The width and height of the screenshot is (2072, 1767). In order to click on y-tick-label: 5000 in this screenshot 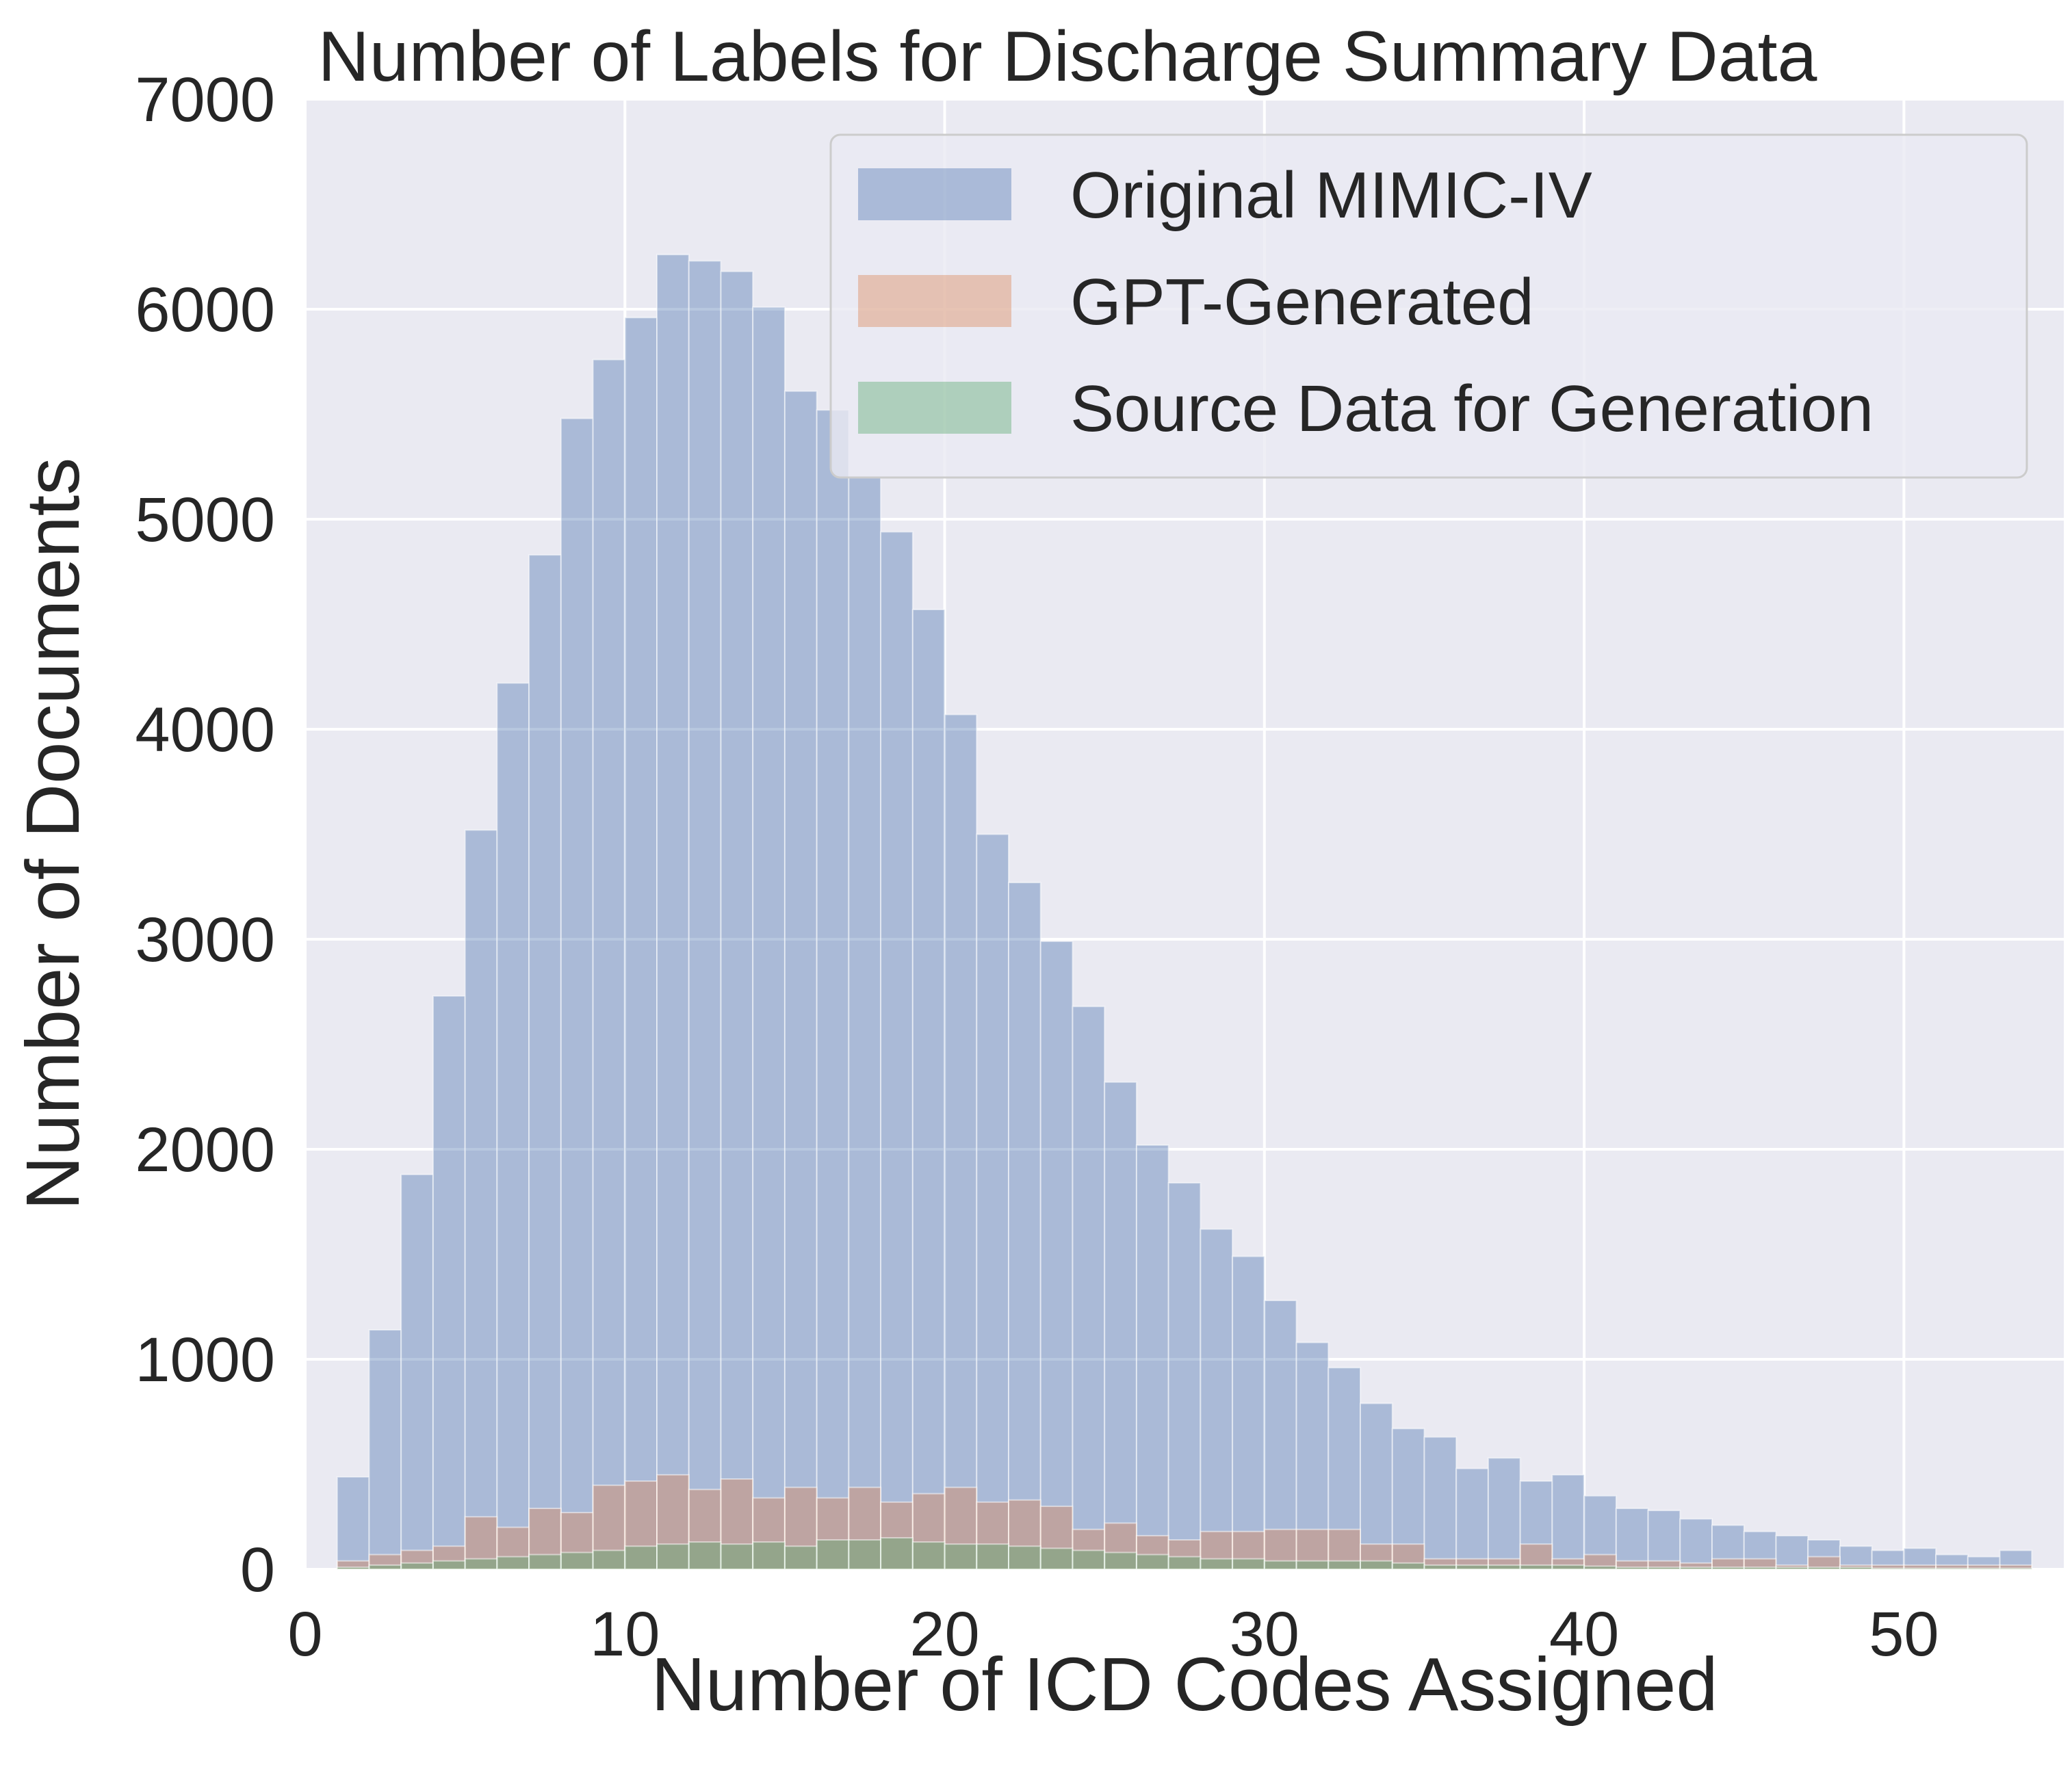, I will do `click(205, 520)`.